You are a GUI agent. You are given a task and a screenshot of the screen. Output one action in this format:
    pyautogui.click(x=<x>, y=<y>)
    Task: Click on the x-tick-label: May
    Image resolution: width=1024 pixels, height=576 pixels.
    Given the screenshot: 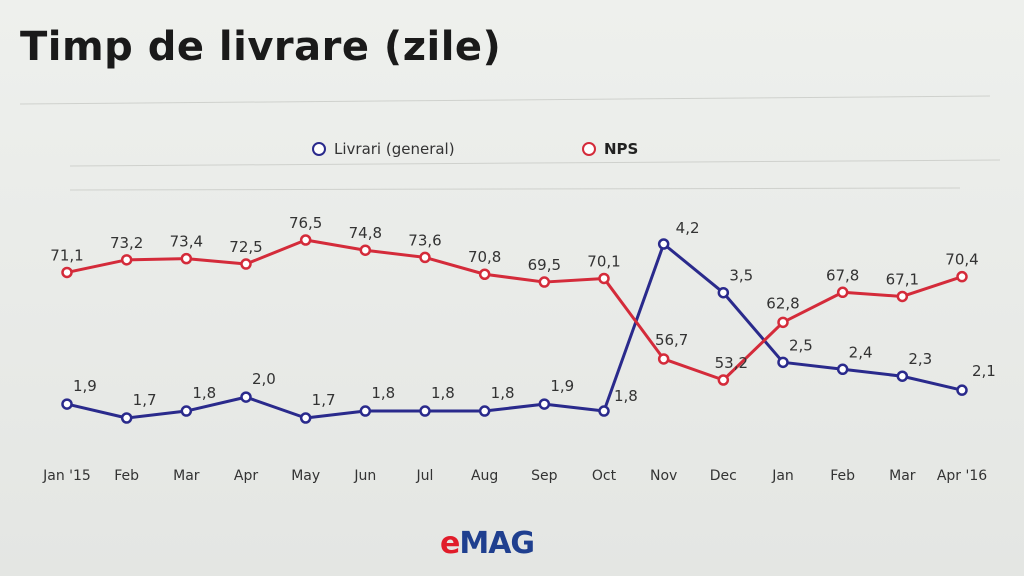 What is the action you would take?
    pyautogui.click(x=305, y=476)
    